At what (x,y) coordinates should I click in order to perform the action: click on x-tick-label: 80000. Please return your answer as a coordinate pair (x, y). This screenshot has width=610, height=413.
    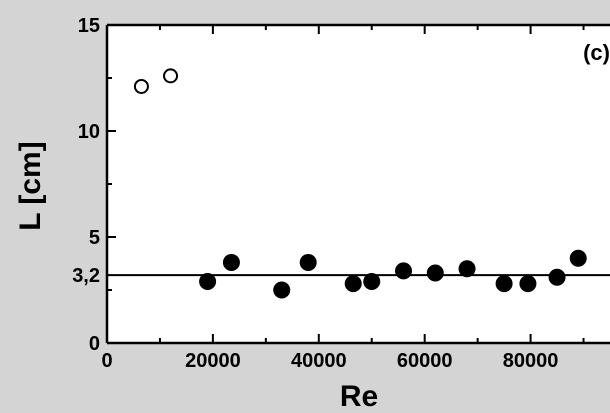
    Looking at the image, I should click on (531, 361).